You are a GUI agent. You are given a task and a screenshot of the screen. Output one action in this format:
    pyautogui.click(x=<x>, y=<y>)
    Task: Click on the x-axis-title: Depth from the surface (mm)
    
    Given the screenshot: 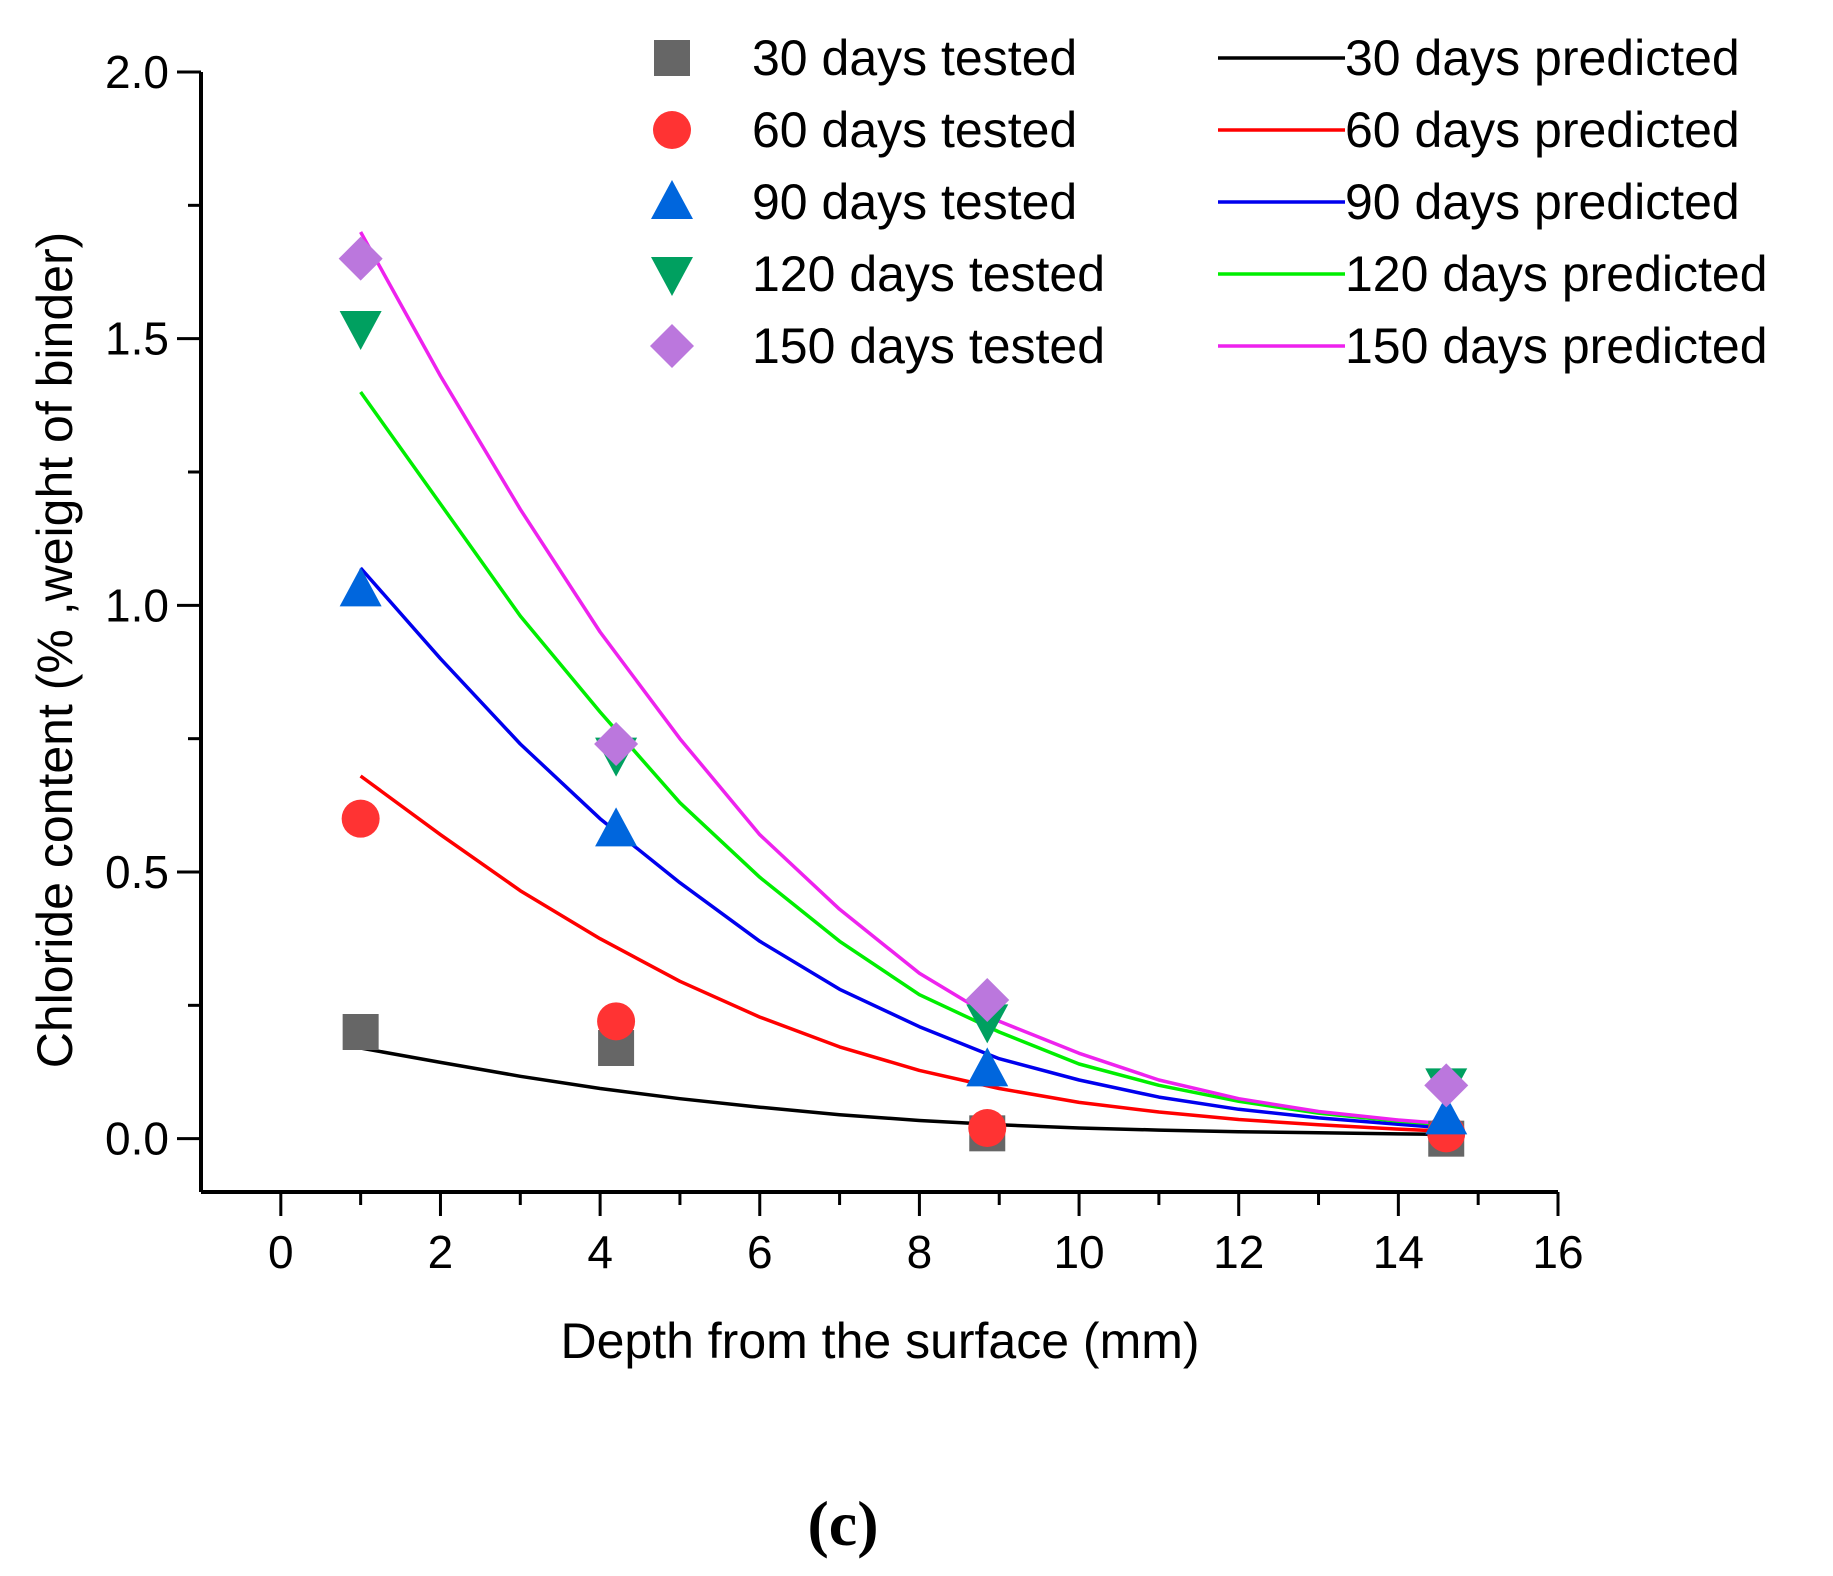 What is the action you would take?
    pyautogui.click(x=879, y=1341)
    